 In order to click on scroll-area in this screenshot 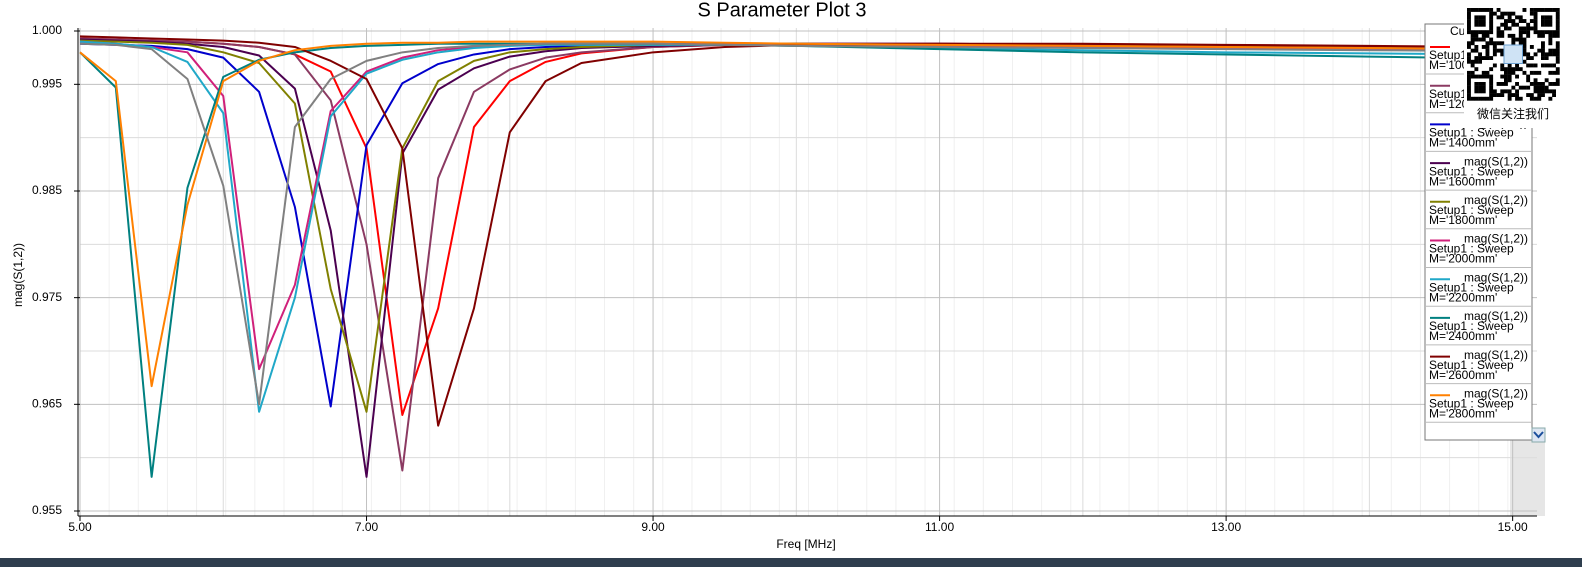, I will do `click(1527, 478)`.